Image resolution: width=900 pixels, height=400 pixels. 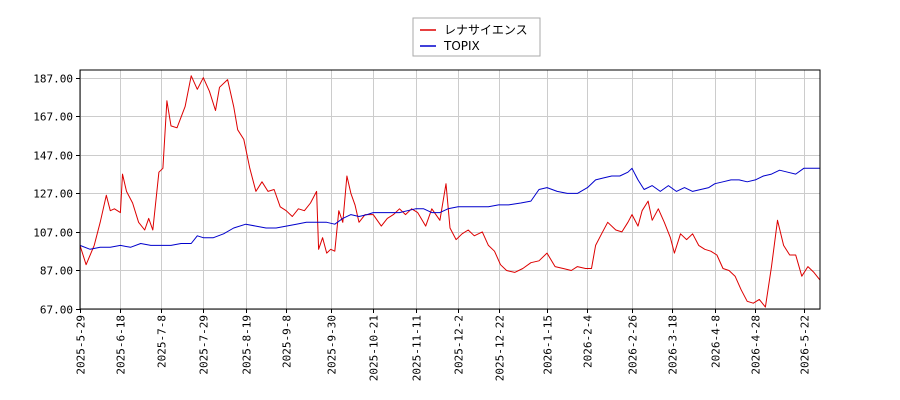 What do you see at coordinates (56, 271) in the screenshot?
I see `y-tick-label: 87.00` at bounding box center [56, 271].